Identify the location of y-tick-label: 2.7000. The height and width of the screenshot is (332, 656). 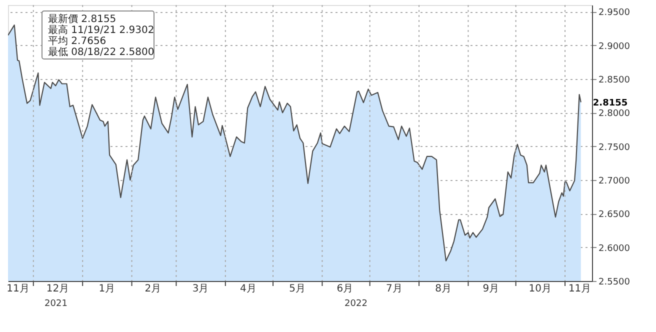
(614, 181).